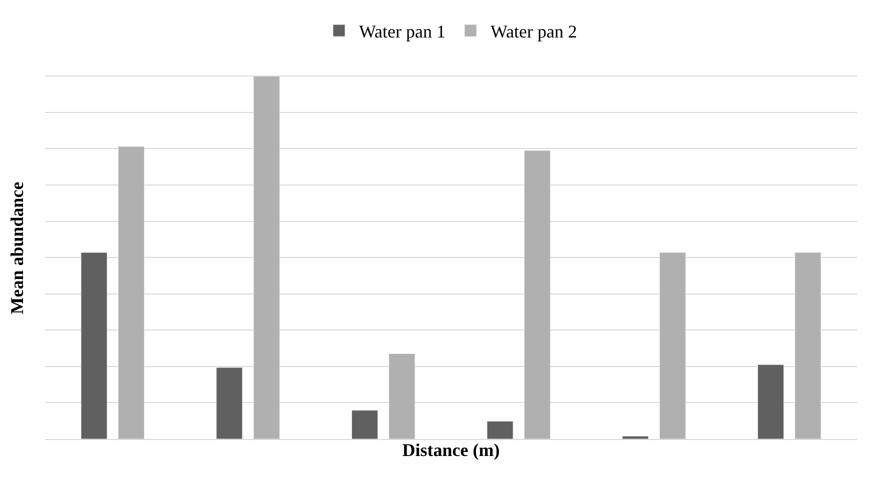 The height and width of the screenshot is (479, 877). Describe the element at coordinates (451, 450) in the screenshot. I see `x-axis-title: Distance (m)` at that location.